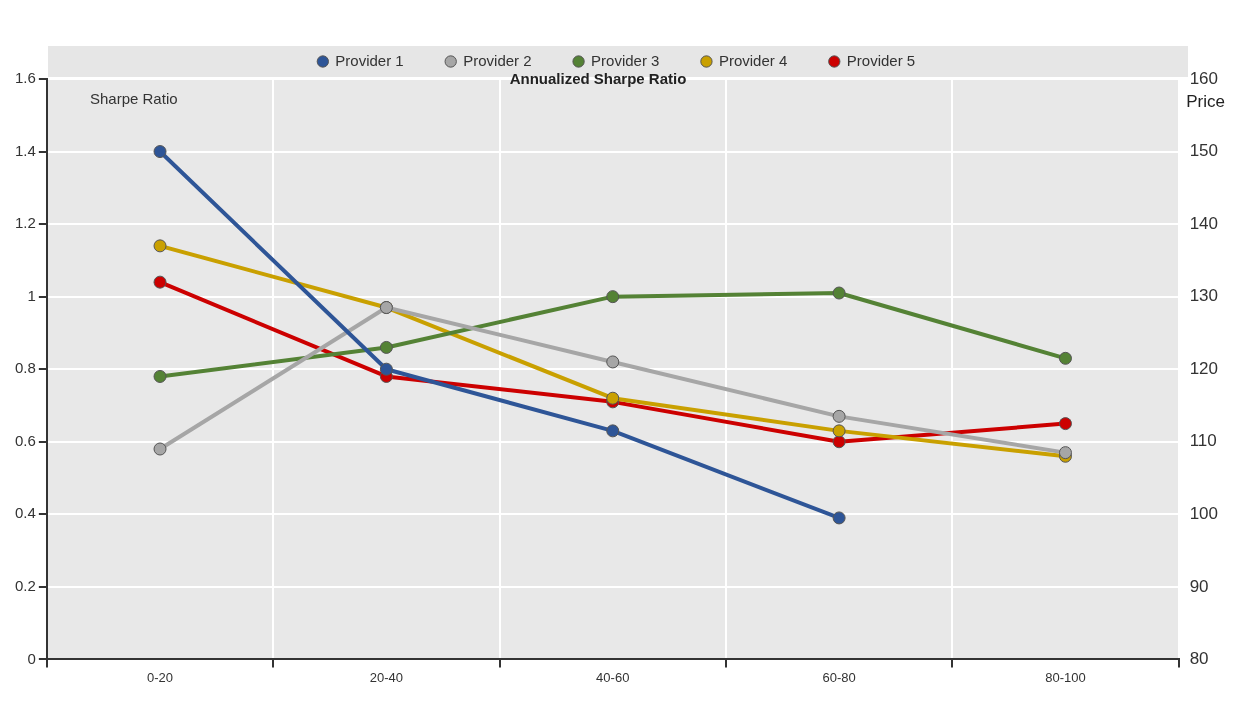 This screenshot has width=1237, height=703. What do you see at coordinates (598, 78) in the screenshot?
I see `chart-title: Annualized Sharpe Ratio` at bounding box center [598, 78].